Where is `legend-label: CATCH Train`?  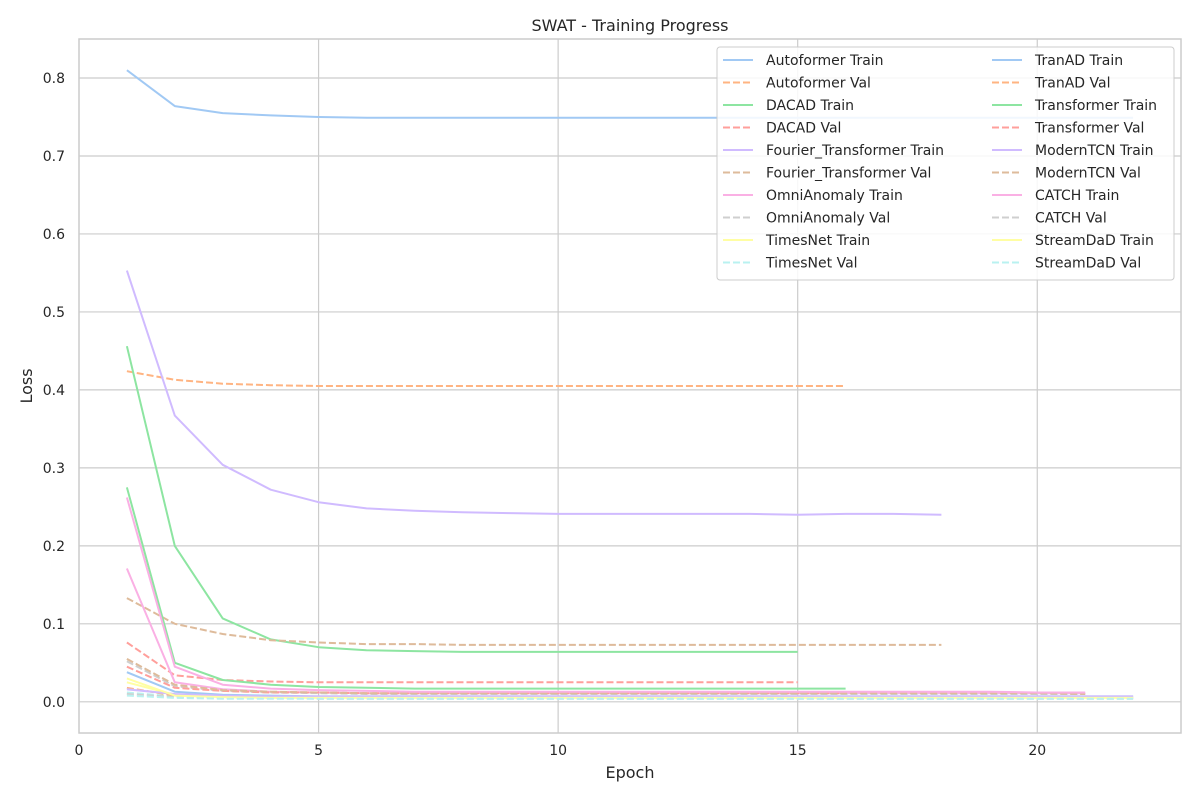 legend-label: CATCH Train is located at coordinates (1077, 196).